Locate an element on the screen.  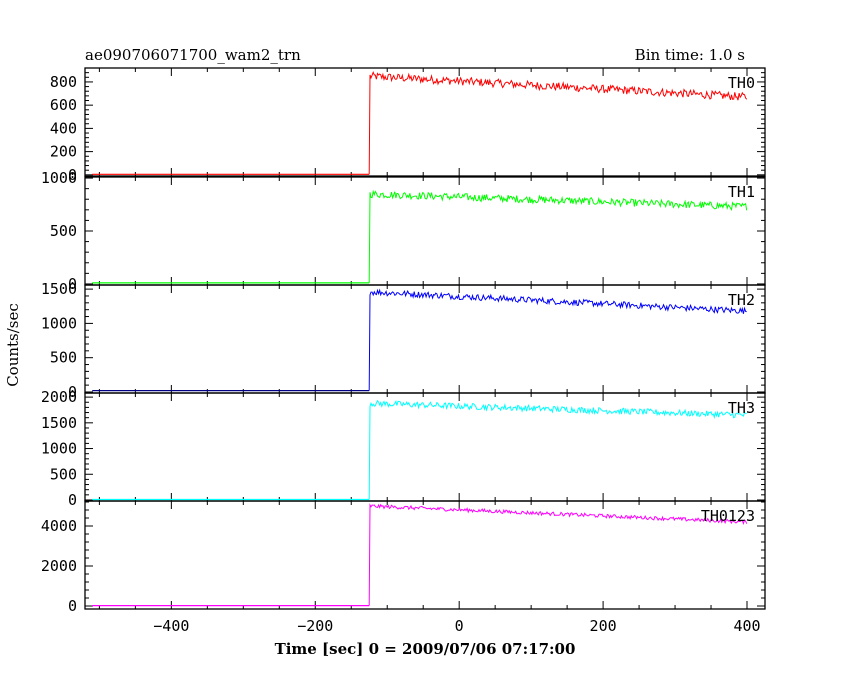
series-label-th0123: TH0123 is located at coordinates (728, 516).